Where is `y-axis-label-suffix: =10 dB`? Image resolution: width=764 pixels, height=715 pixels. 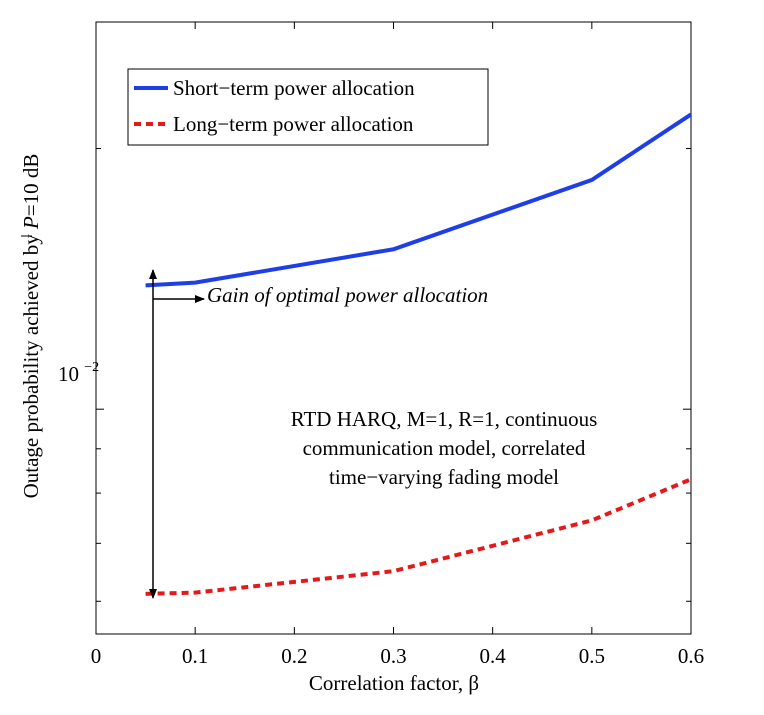 y-axis-label-suffix: =10 dB is located at coordinates (31, 185).